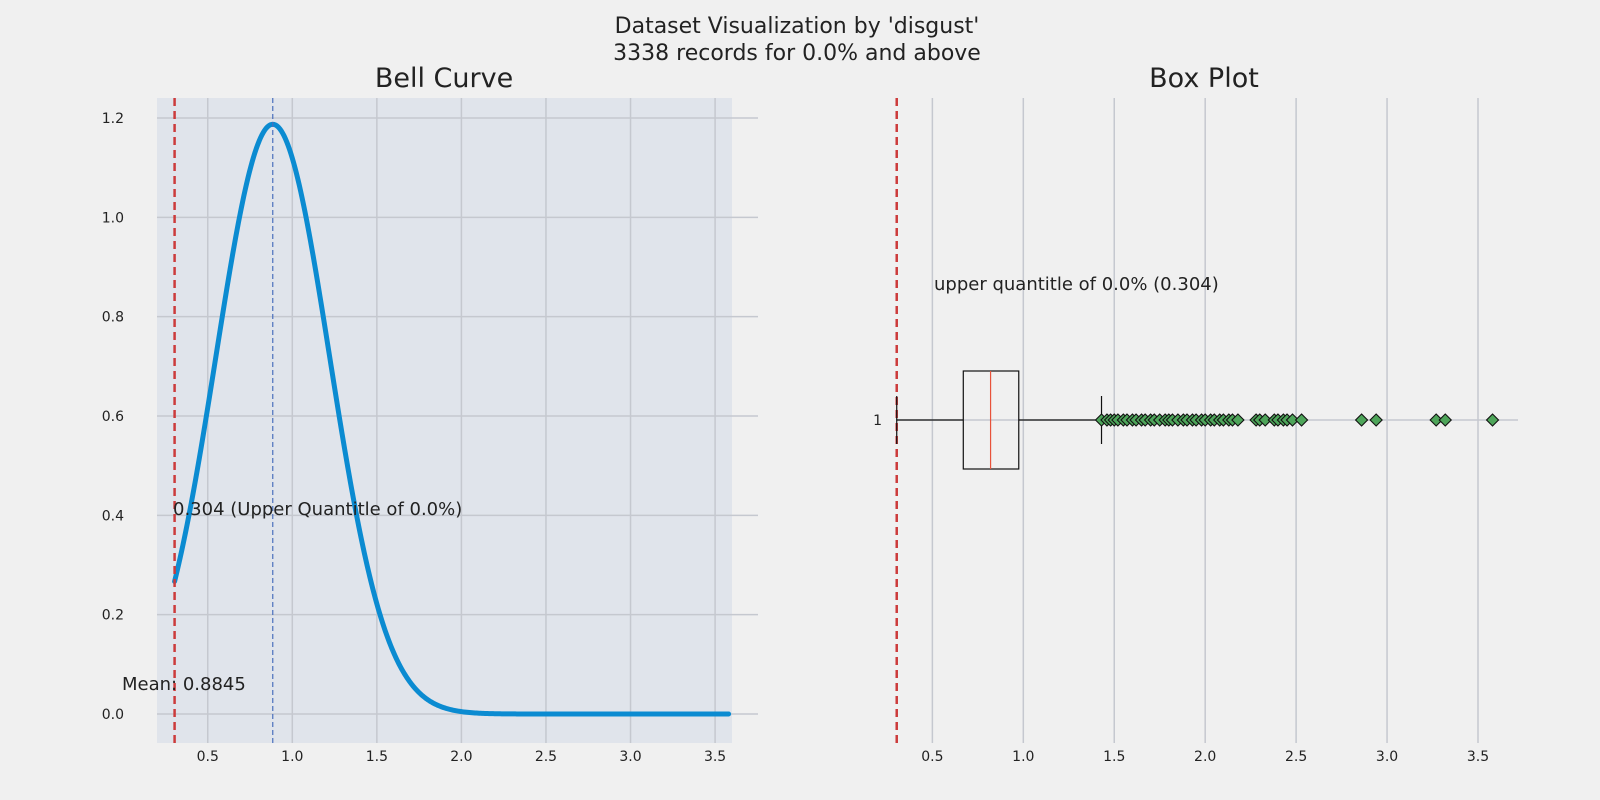 This screenshot has width=1600, height=800. What do you see at coordinates (715, 757) in the screenshot?
I see `bell-x-tick-label: 3.5` at bounding box center [715, 757].